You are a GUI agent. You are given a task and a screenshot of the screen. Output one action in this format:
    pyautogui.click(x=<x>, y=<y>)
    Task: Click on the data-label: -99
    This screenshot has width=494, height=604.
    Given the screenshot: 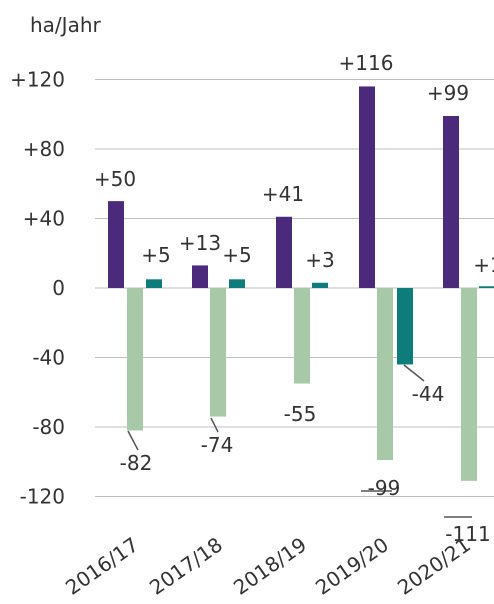 What is the action you would take?
    pyautogui.click(x=384, y=488)
    